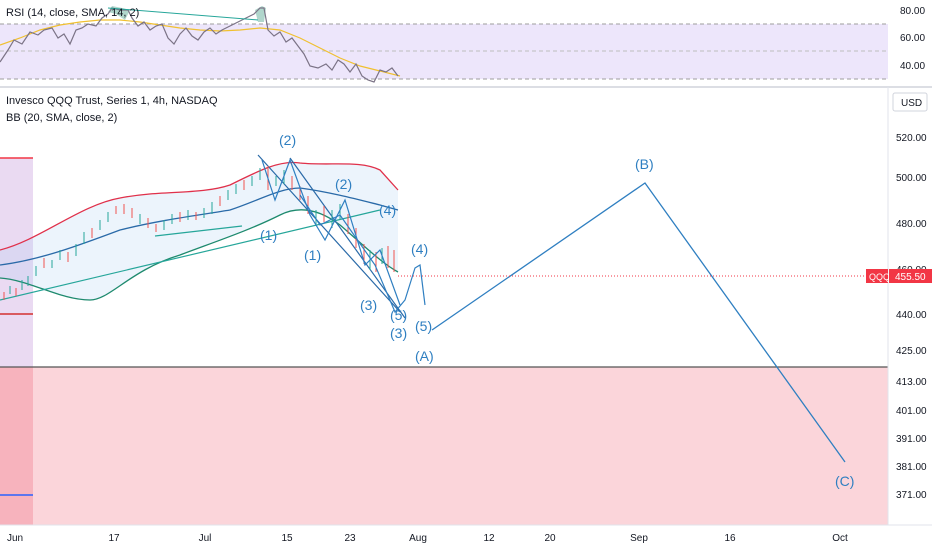 The width and height of the screenshot is (932, 550). Describe the element at coordinates (424, 356) in the screenshot. I see `wave-label-A: (A)` at that location.